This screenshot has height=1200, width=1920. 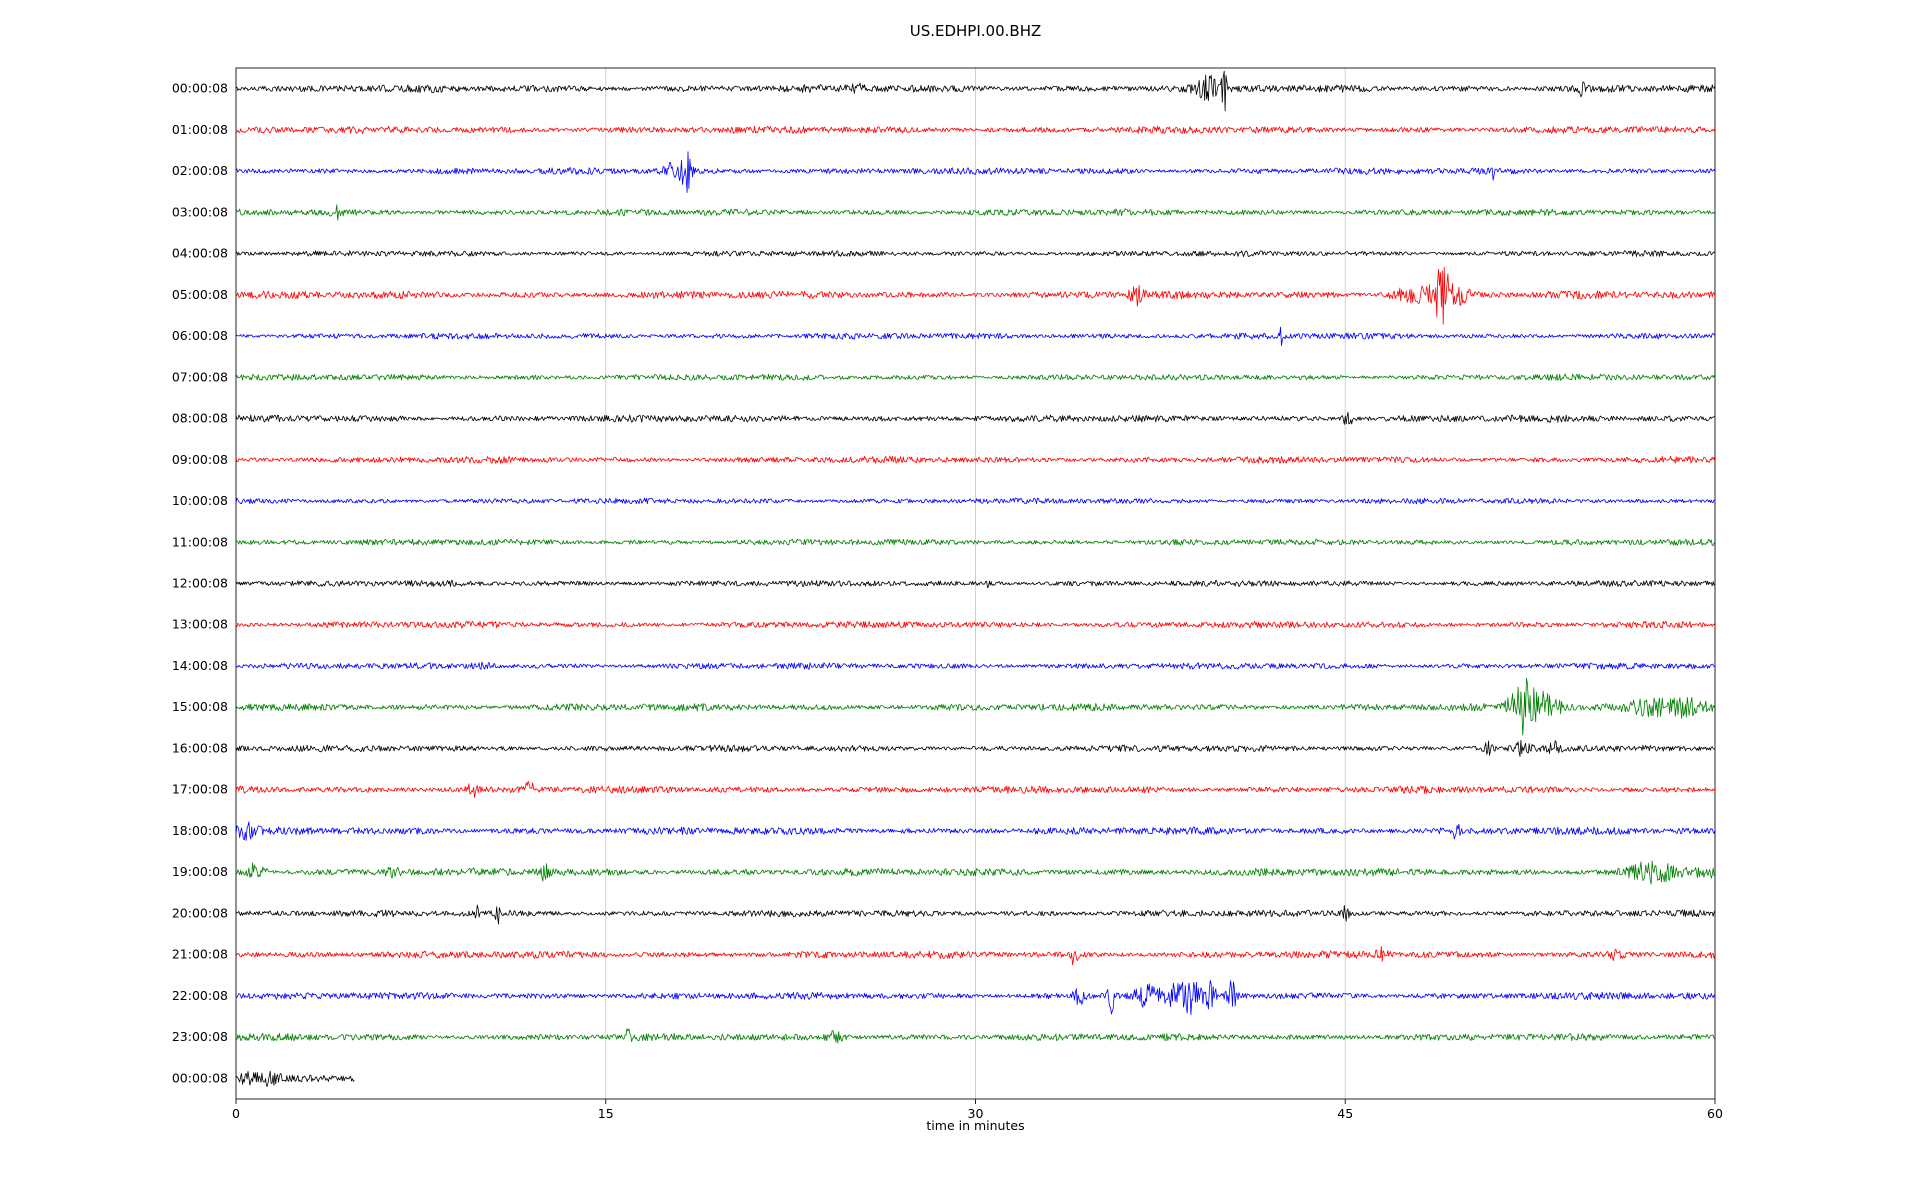 What do you see at coordinates (1345, 1113) in the screenshot?
I see `x-tick-label: 45` at bounding box center [1345, 1113].